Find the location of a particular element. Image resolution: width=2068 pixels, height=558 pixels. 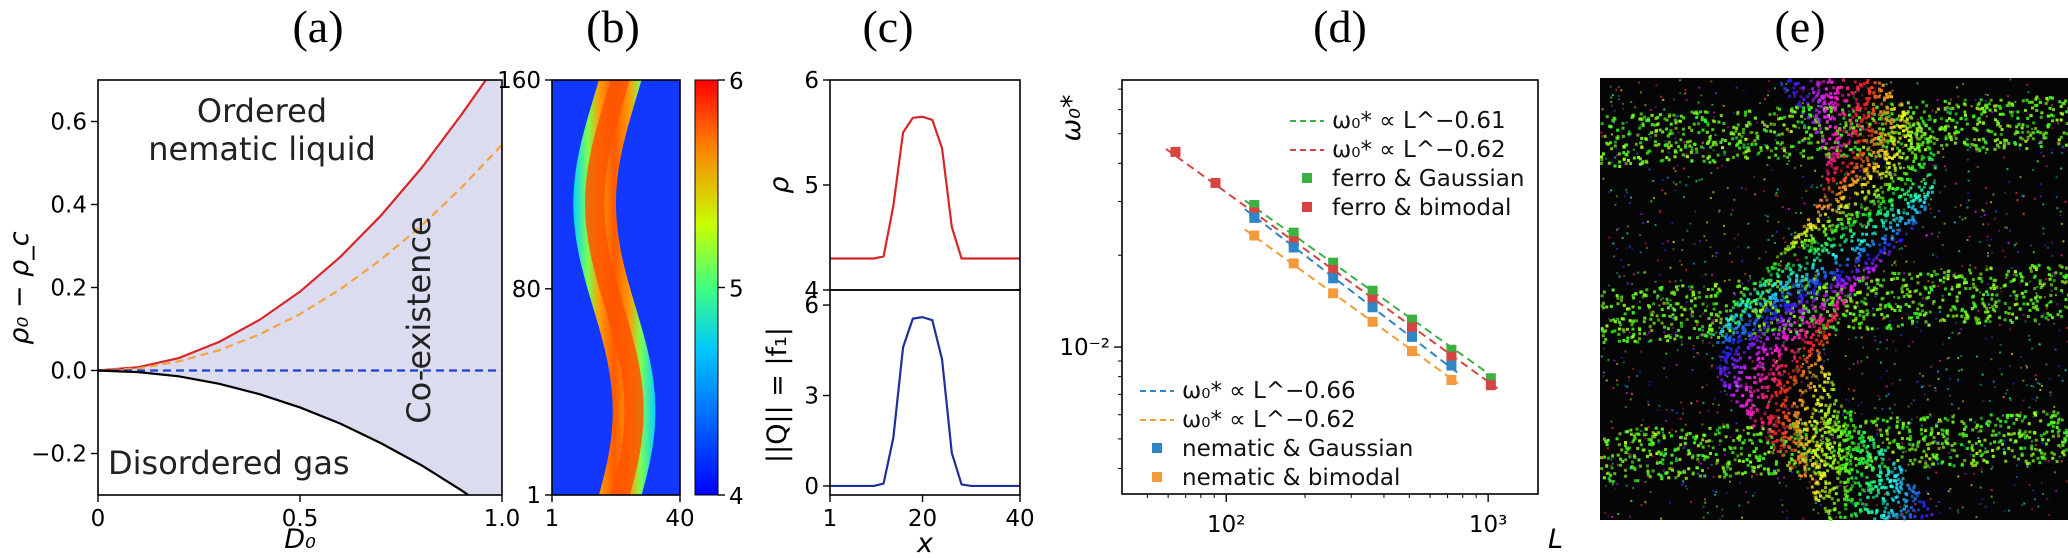

top-legend-marker is located at coordinates (1307, 178).